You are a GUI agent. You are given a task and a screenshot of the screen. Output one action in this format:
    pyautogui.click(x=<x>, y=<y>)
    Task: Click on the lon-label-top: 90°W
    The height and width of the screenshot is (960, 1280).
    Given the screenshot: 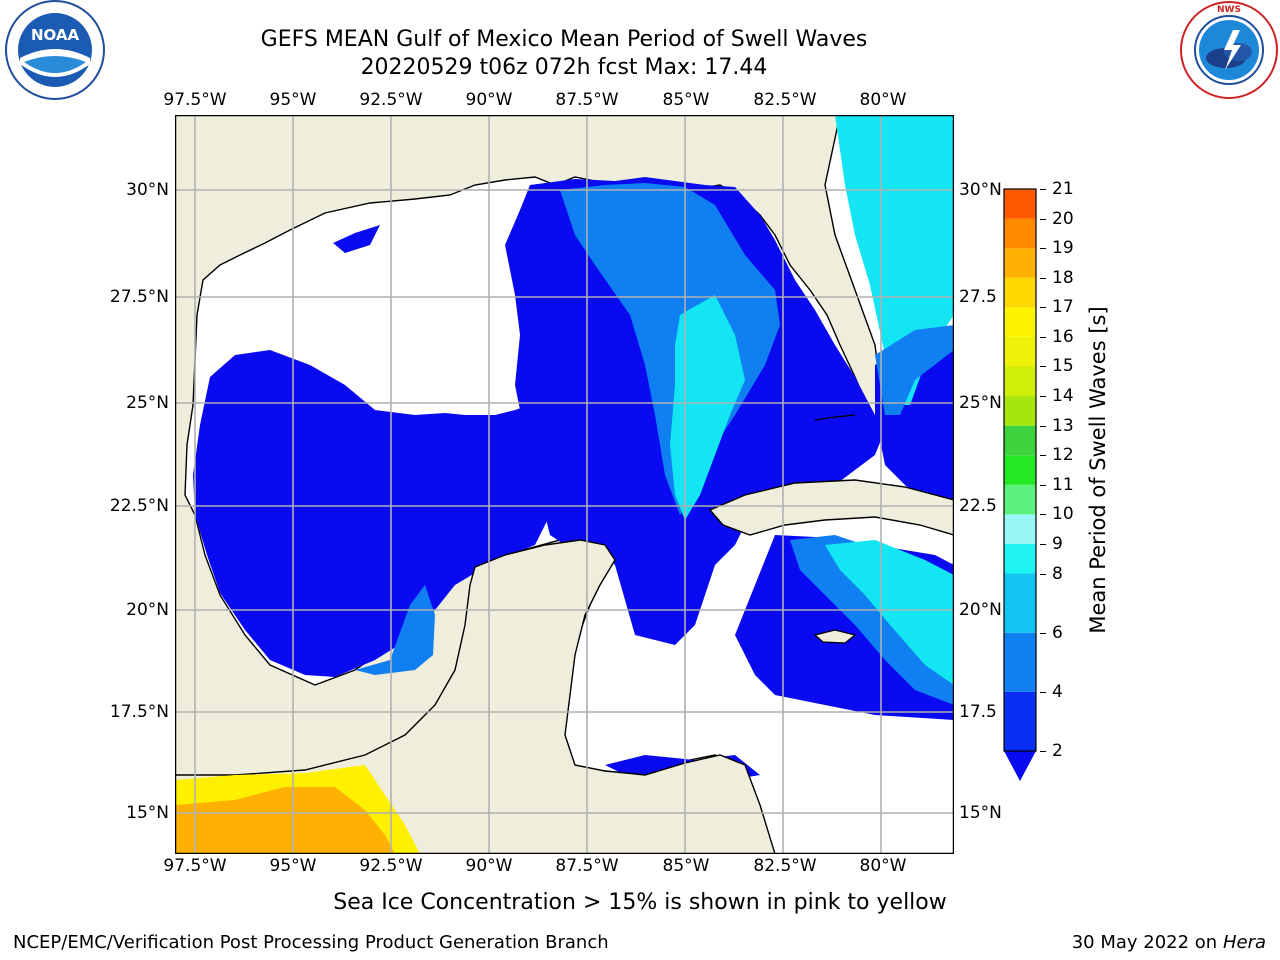 What is the action you would take?
    pyautogui.click(x=489, y=100)
    